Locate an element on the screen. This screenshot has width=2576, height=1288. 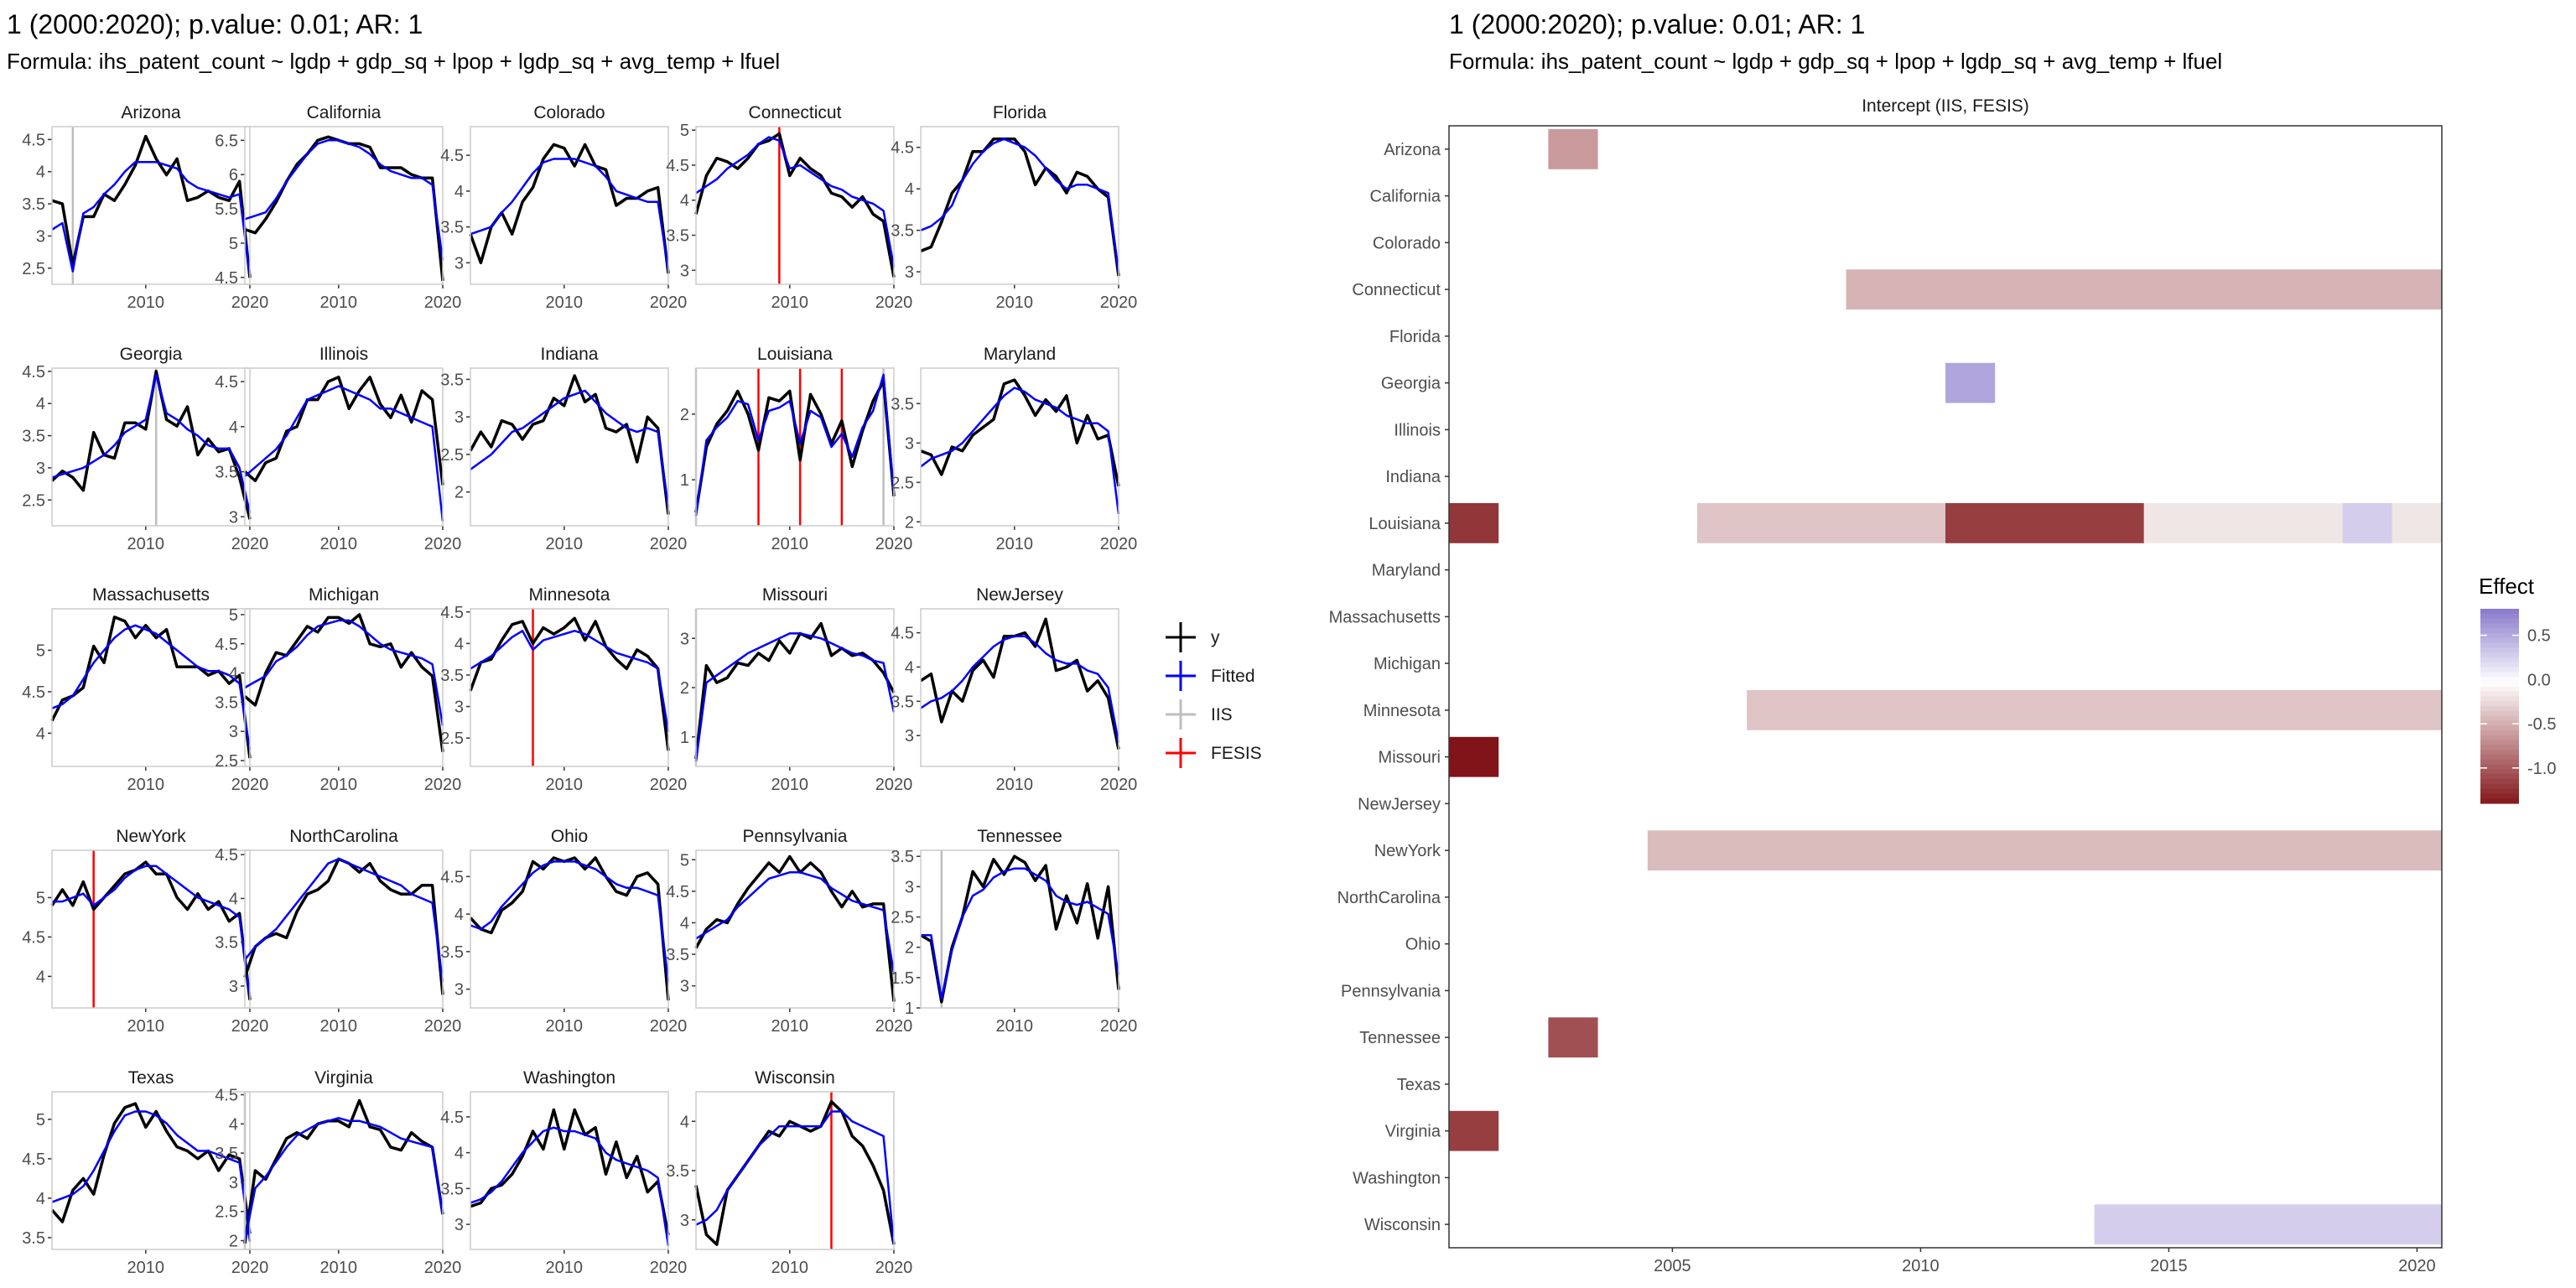
facet-title: Florida is located at coordinates (1020, 113).